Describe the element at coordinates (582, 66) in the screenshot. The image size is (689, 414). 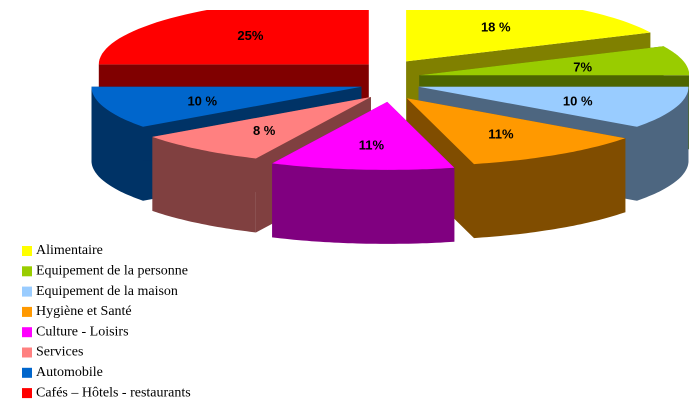
I see `data-label: 7%` at that location.